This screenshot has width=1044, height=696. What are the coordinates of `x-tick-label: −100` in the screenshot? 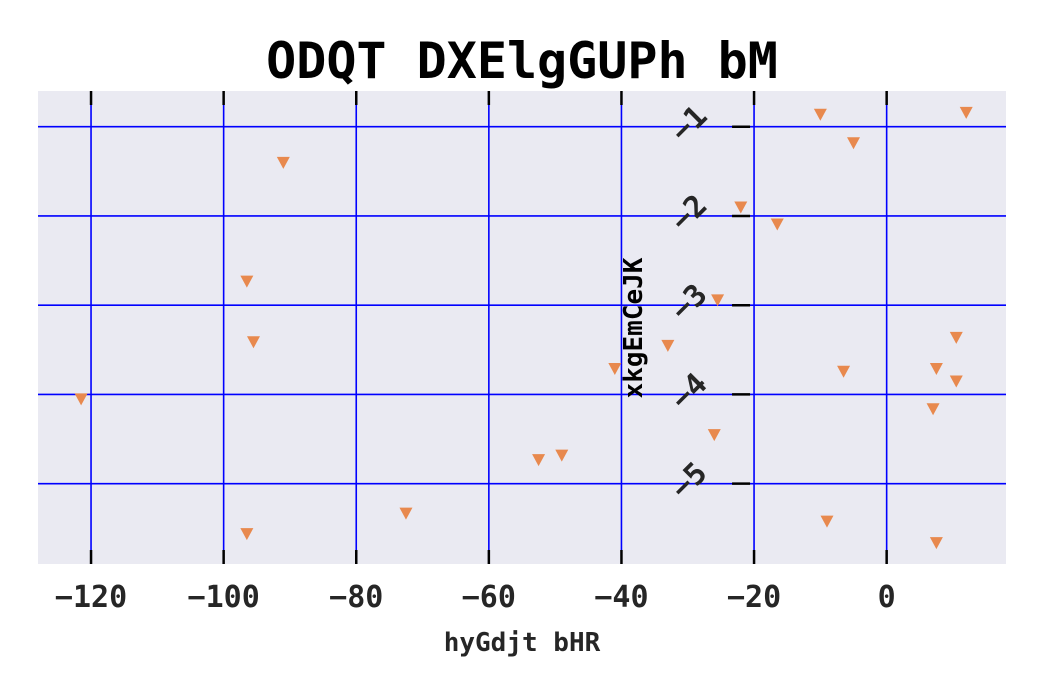 It's located at (224, 597).